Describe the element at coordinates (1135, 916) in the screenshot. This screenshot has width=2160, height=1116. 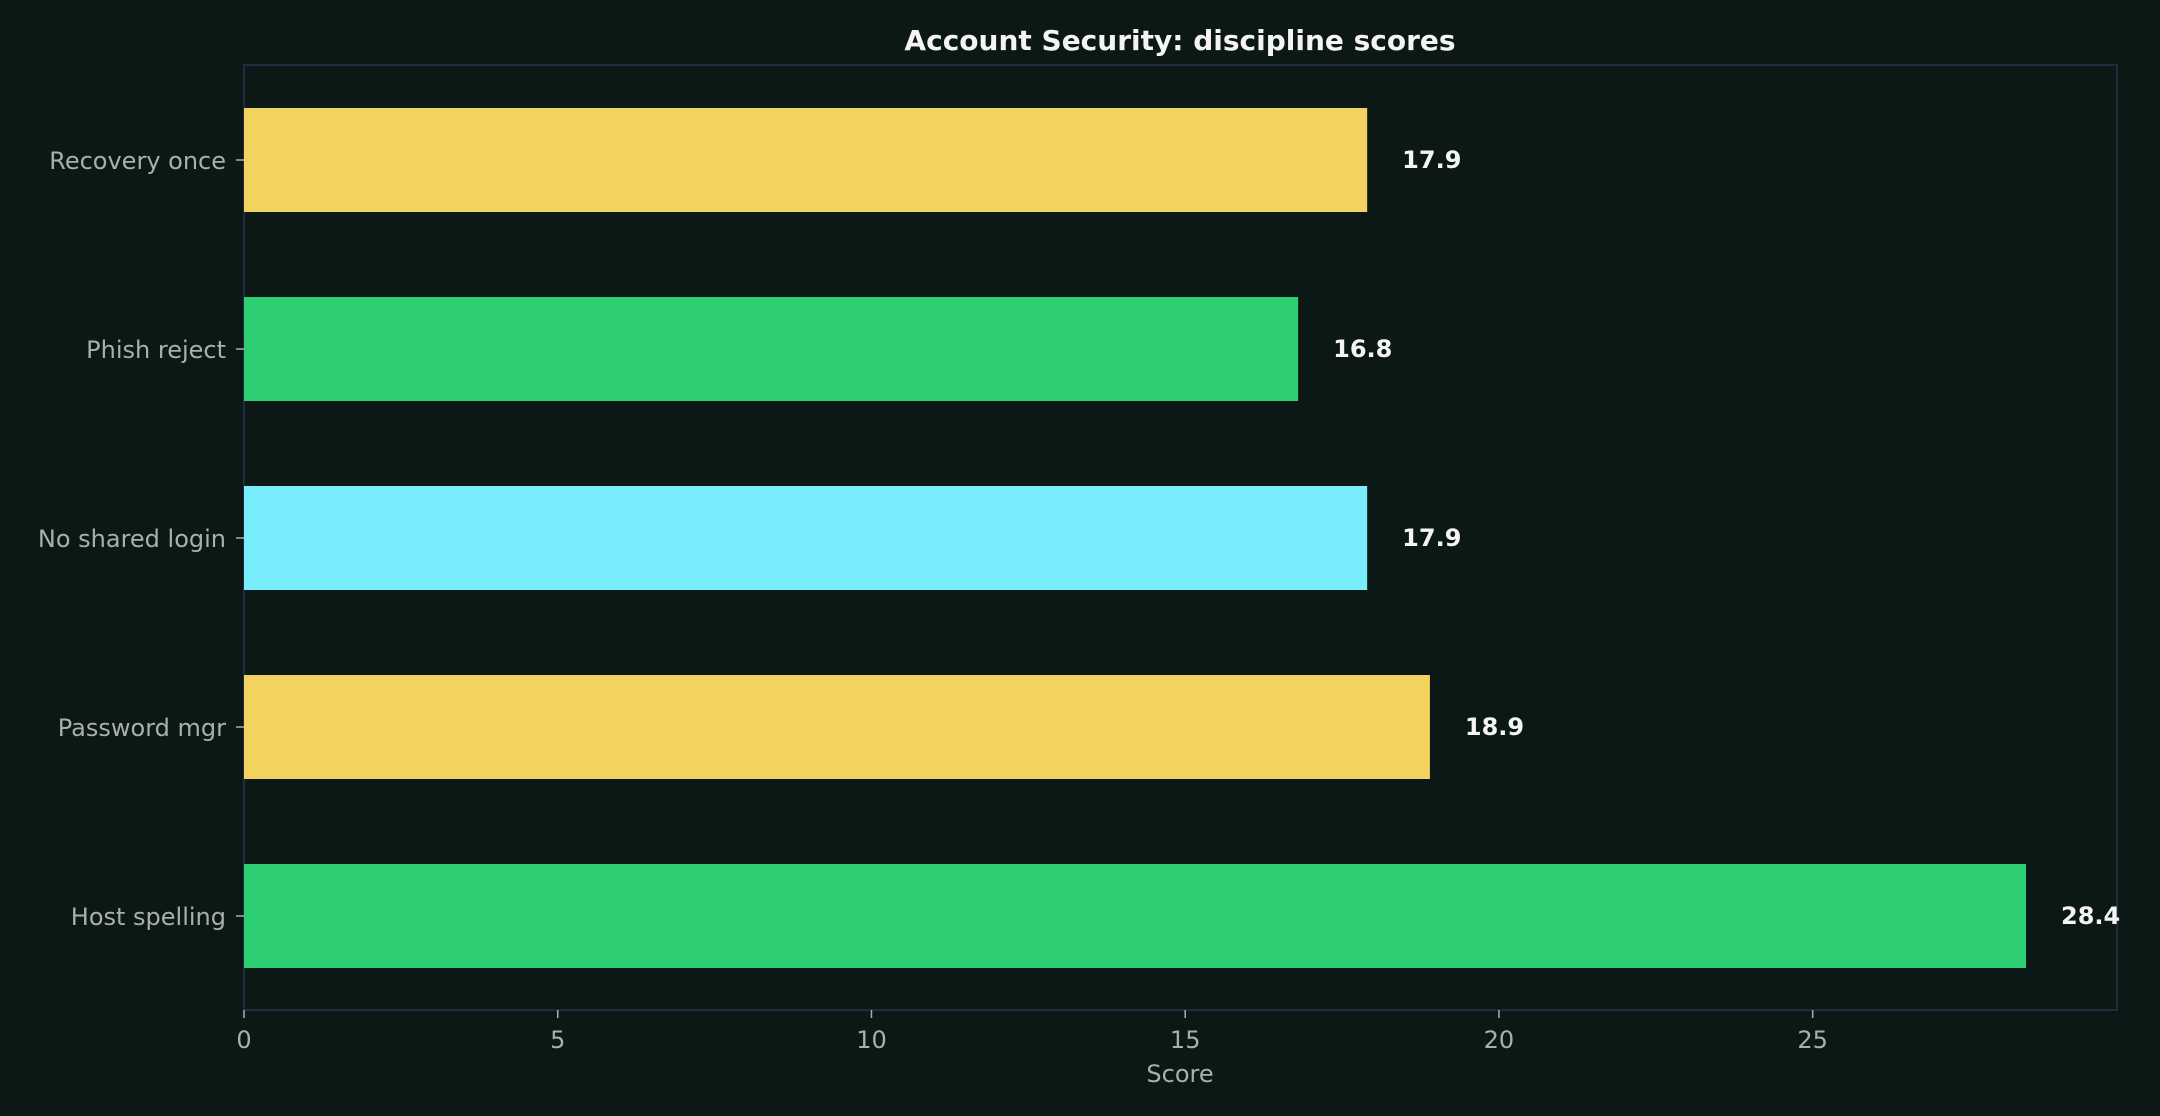
I see `bar-host-spelling` at that location.